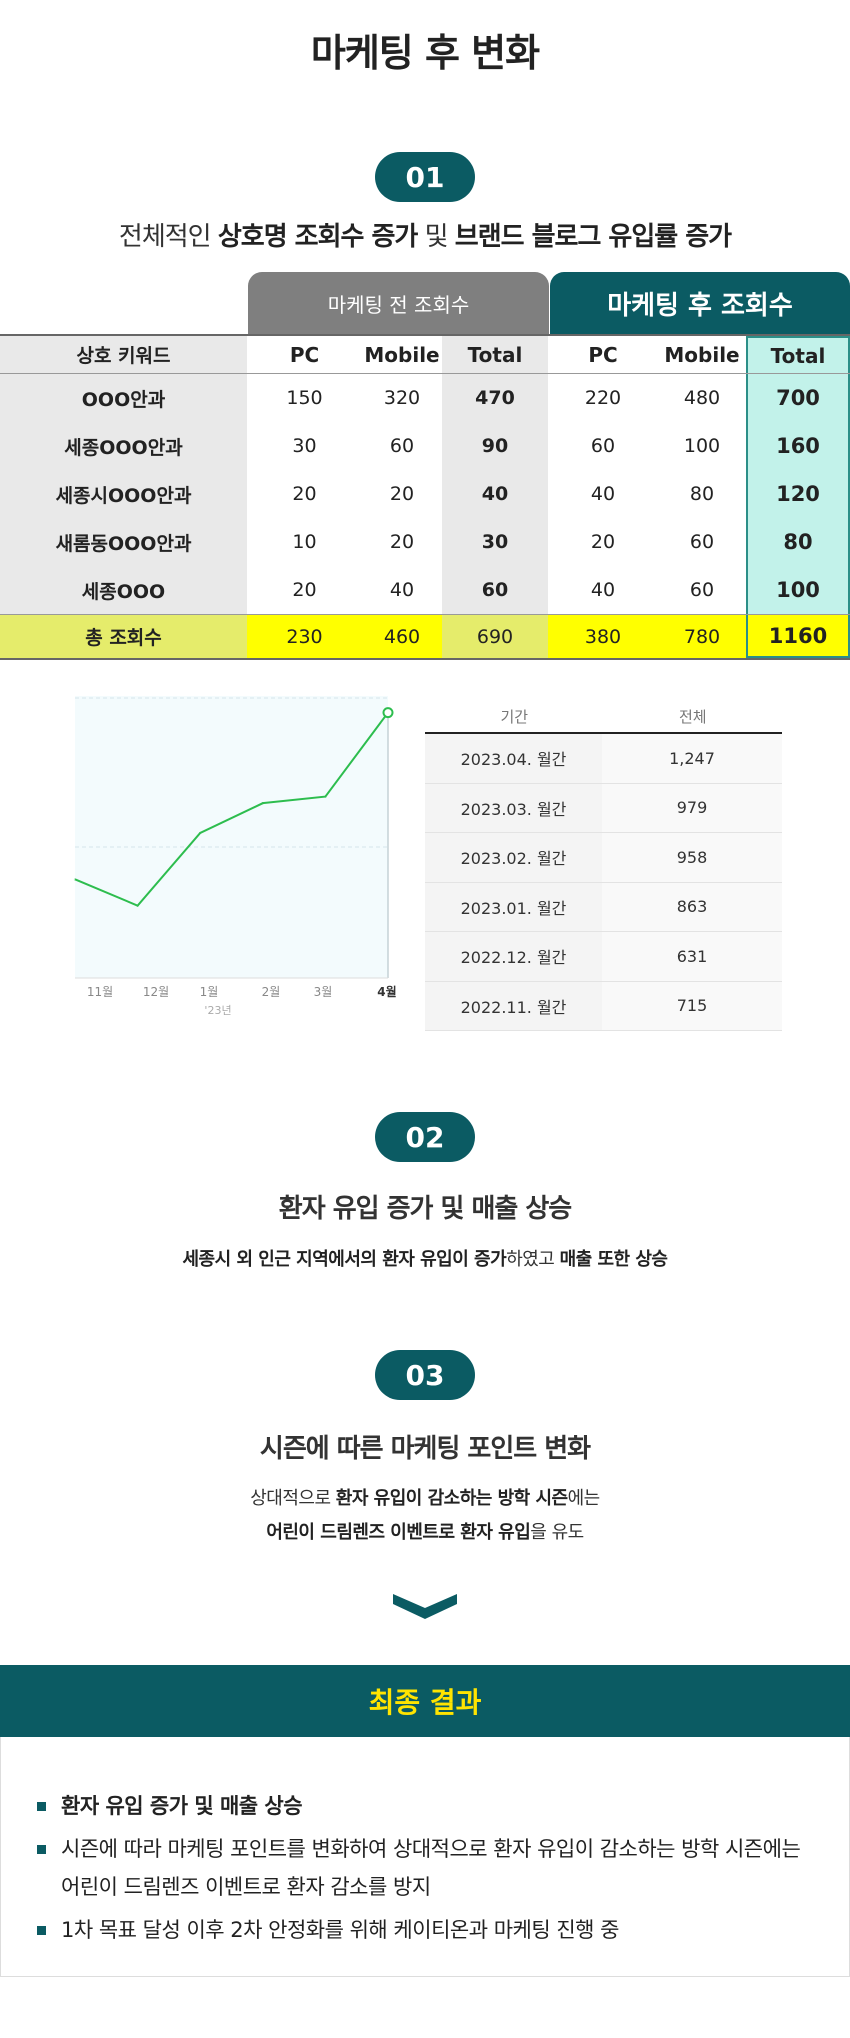  I want to click on chart-x-tick-label: 4월, so click(386, 991).